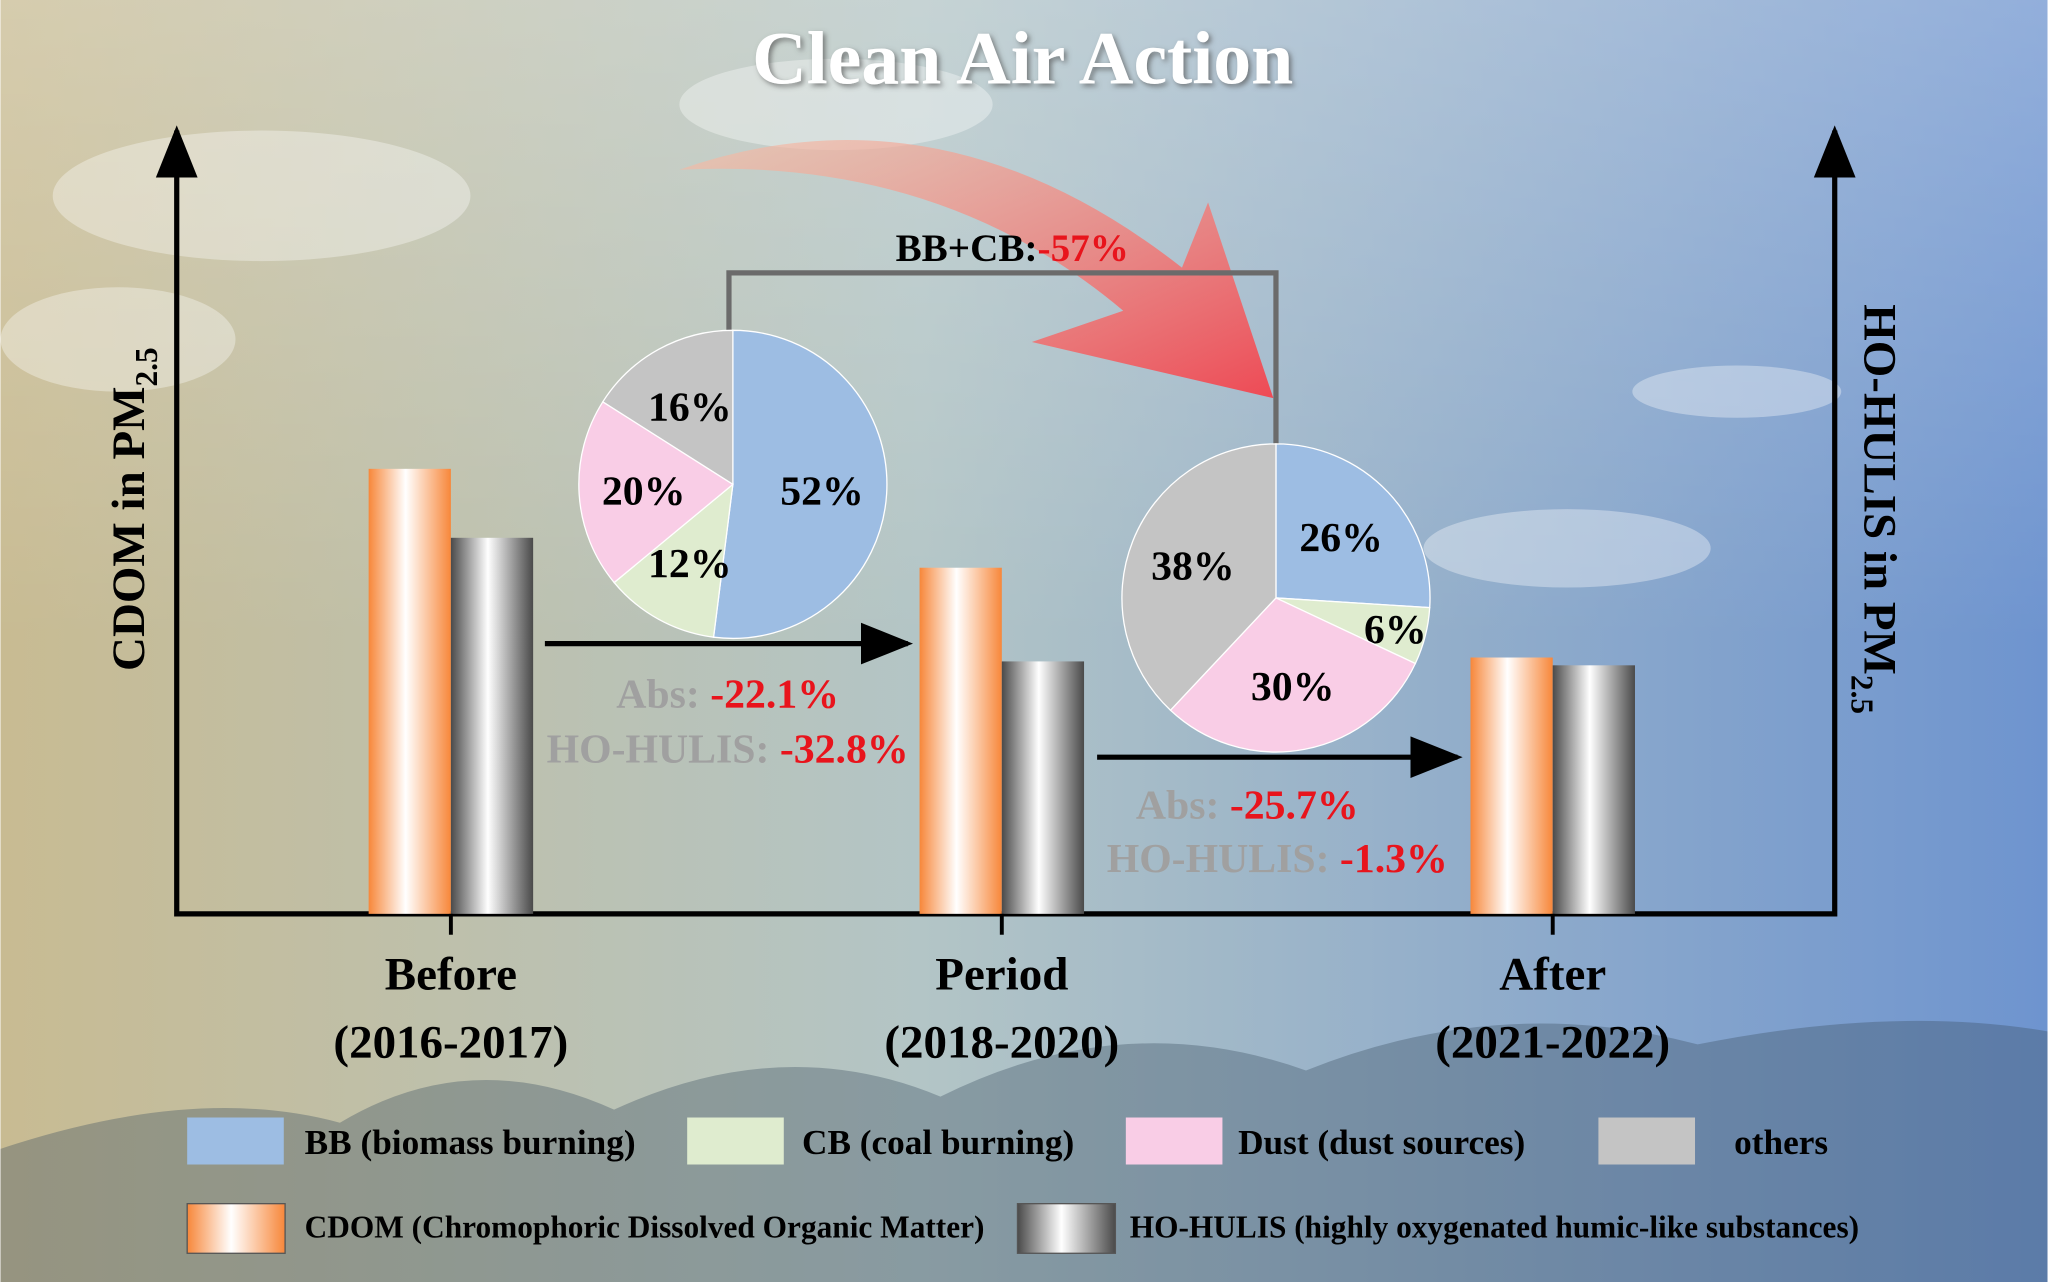 This screenshot has height=1282, width=2048. Describe the element at coordinates (1781, 1142) in the screenshot. I see `legend-label: others` at that location.